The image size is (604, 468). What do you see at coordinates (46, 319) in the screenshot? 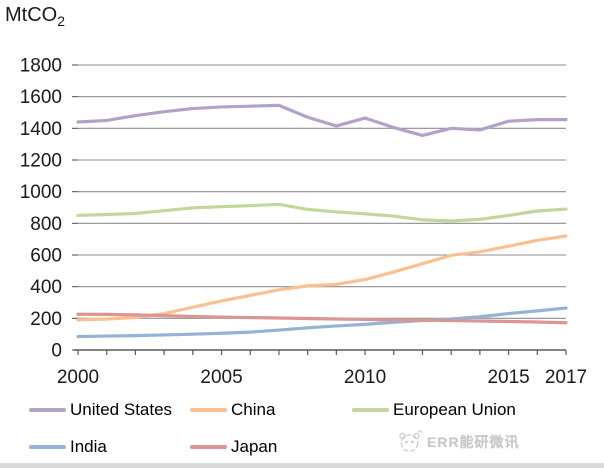
I see `y-axis-label: 200` at bounding box center [46, 319].